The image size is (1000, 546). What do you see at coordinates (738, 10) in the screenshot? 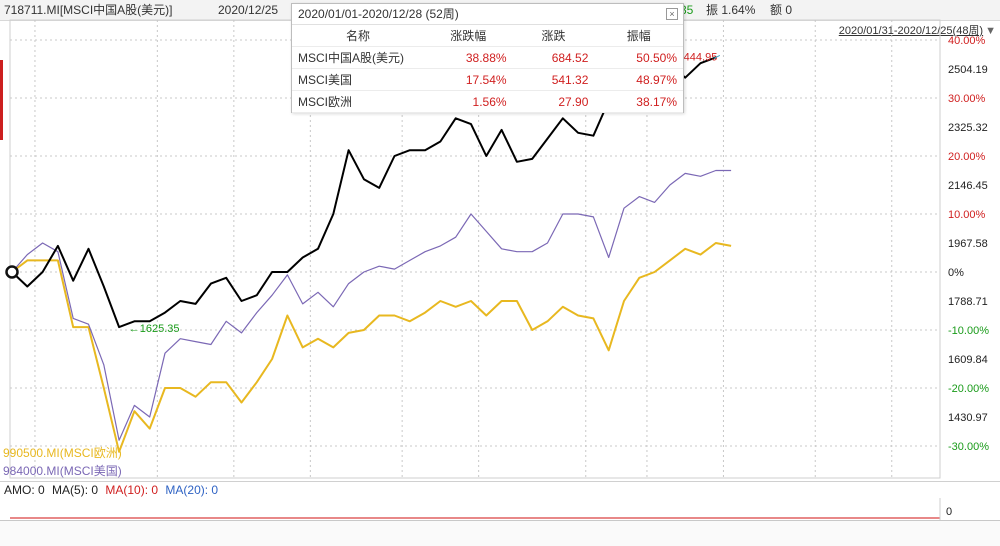
I see `amplitude-value: 1.64%` at bounding box center [738, 10].